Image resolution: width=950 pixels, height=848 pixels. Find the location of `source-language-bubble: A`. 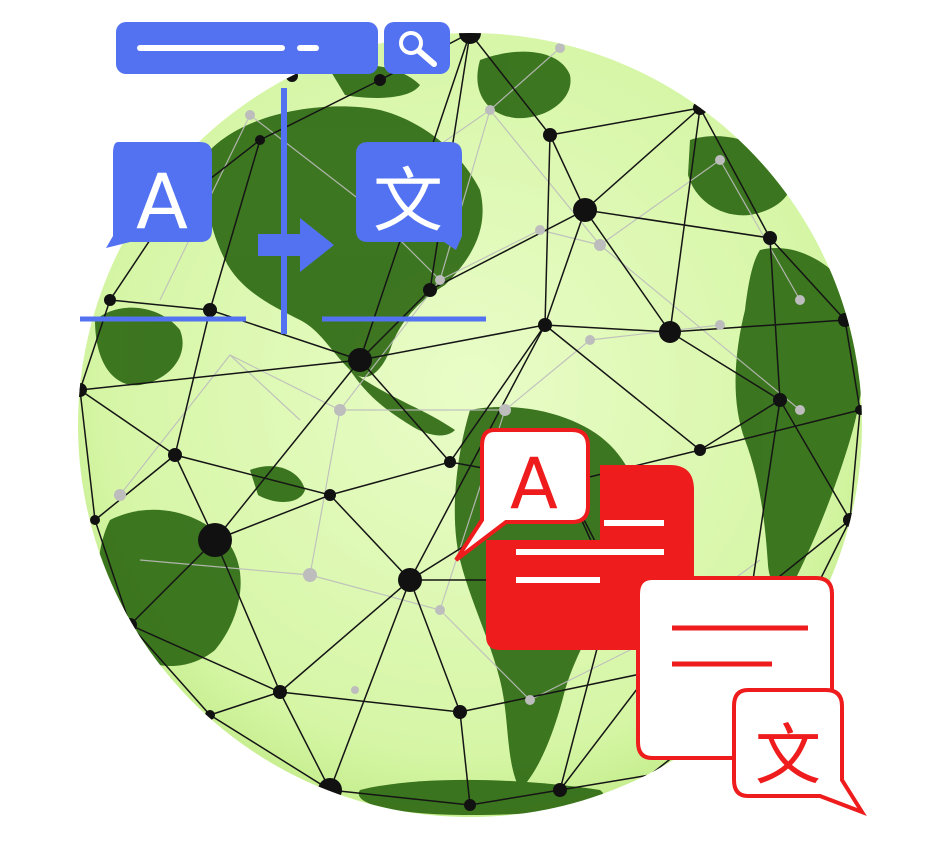

source-language-bubble: A is located at coordinates (159, 195).